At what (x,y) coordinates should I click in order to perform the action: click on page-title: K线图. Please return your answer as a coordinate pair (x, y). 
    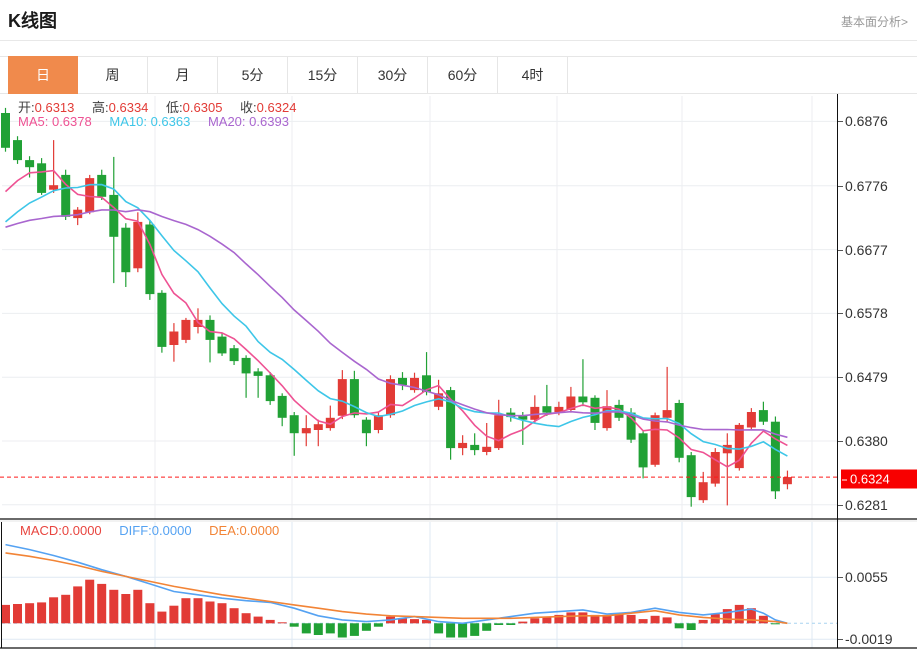
    Looking at the image, I should click on (32, 21).